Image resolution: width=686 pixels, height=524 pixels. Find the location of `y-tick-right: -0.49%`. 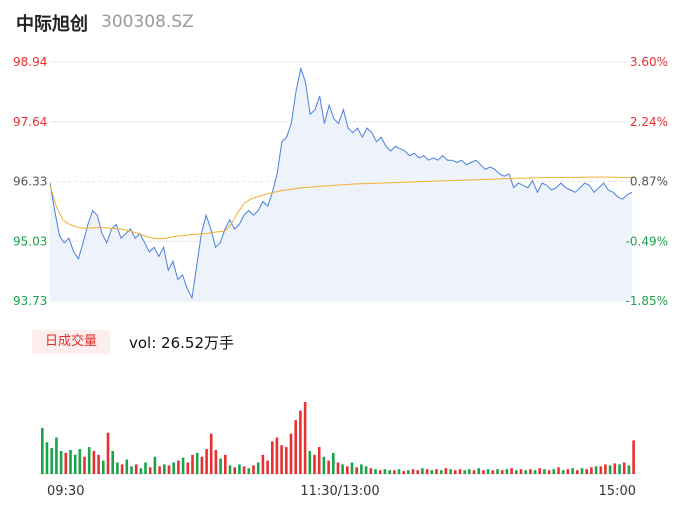

y-tick-right: -0.49% is located at coordinates (647, 241).